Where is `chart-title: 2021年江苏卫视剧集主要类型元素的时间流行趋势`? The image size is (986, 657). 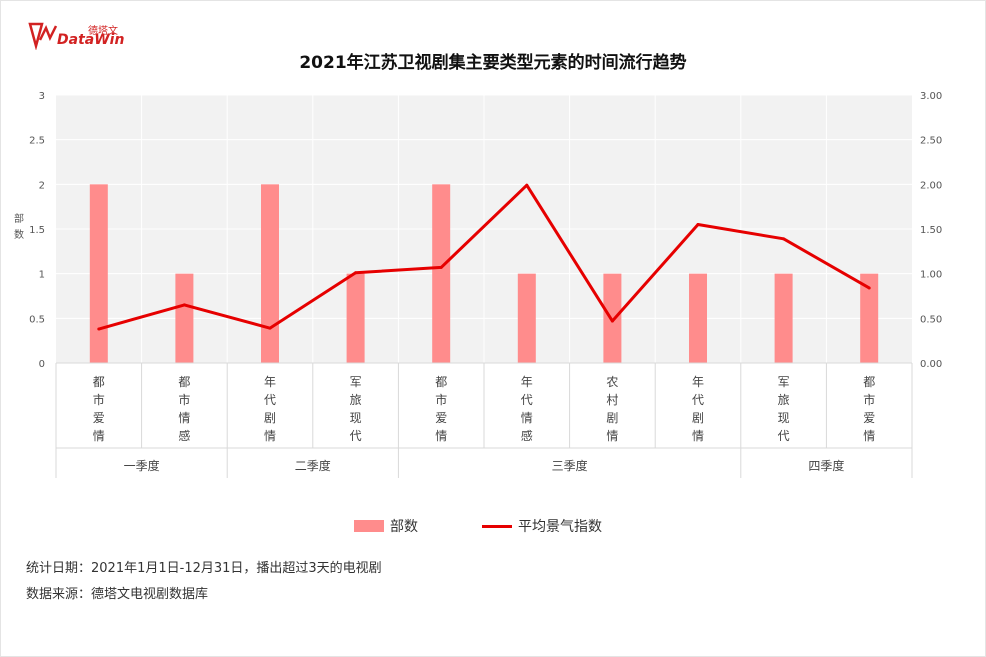
chart-title: 2021年江苏卫视剧集主要类型元素的时间流行趋势 is located at coordinates (493, 63).